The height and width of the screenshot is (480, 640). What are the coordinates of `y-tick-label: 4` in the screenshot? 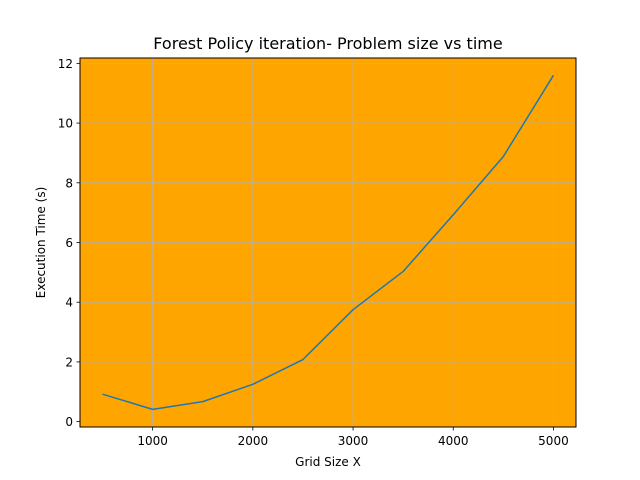 It's located at (69, 303).